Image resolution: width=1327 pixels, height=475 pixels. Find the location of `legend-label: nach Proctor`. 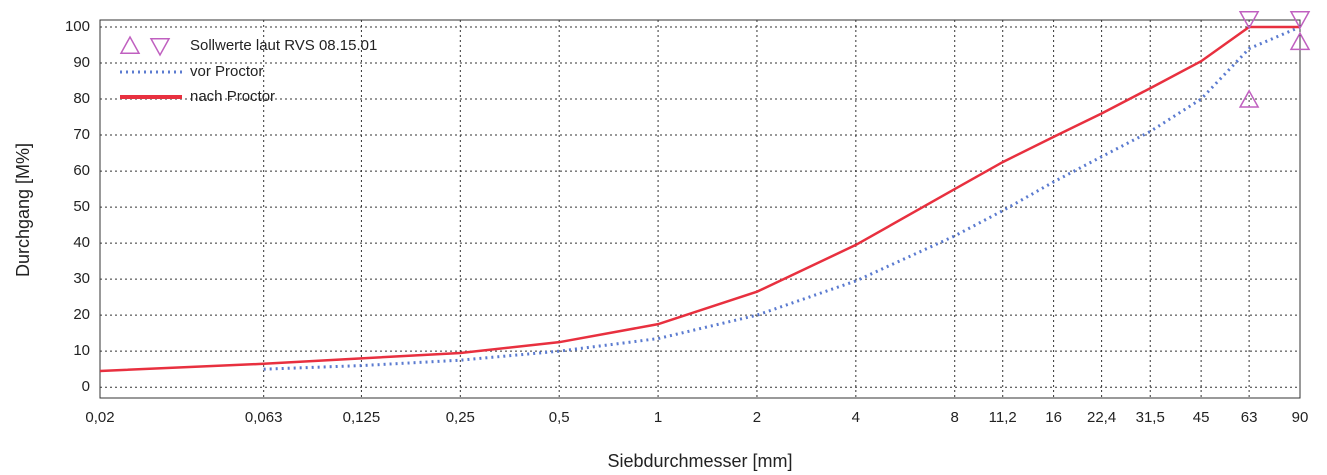

legend-label: nach Proctor is located at coordinates (232, 96).